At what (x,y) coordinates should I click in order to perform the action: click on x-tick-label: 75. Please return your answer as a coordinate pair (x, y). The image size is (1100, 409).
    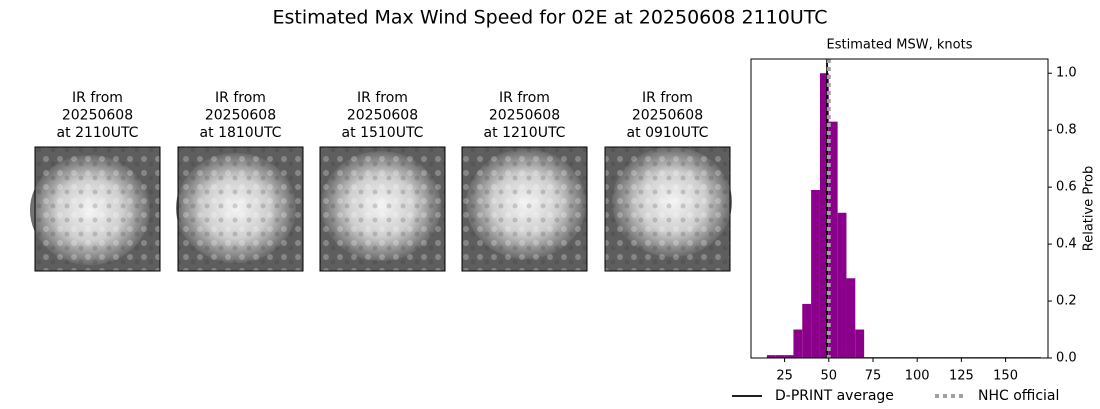
    Looking at the image, I should click on (873, 376).